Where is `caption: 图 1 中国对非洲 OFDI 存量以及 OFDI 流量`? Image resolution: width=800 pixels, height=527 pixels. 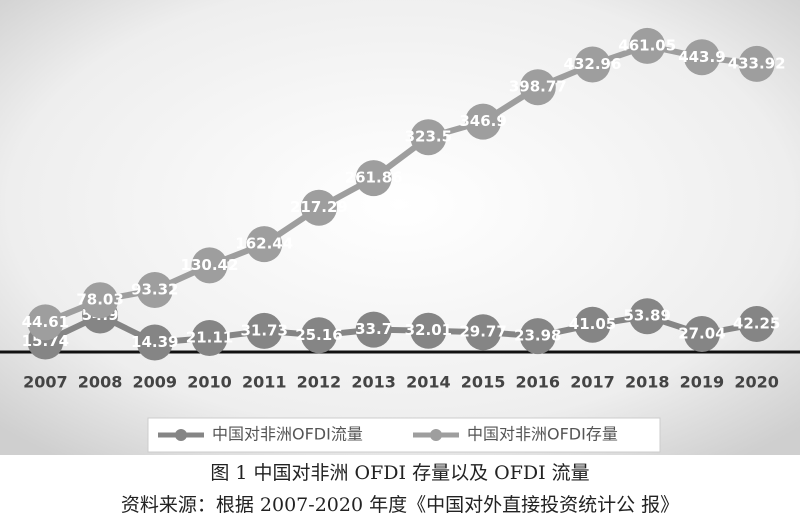 caption: 图 1 中国对非洲 OFDI 存量以及 OFDI 流量 is located at coordinates (400, 473).